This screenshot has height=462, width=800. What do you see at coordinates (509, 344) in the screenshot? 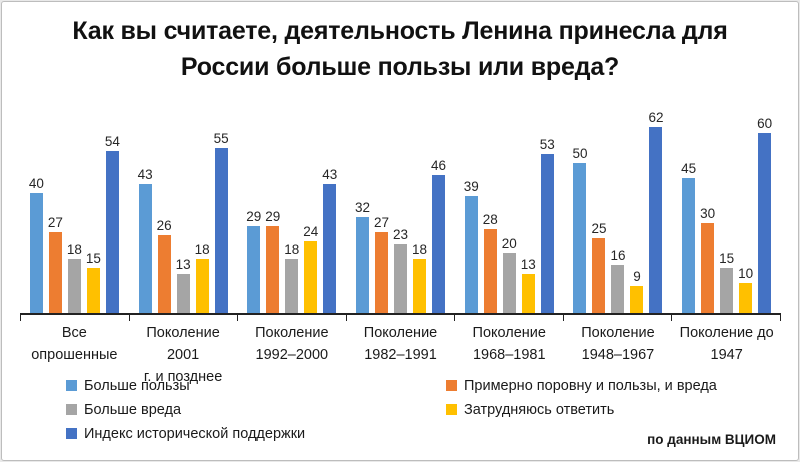
I see `category-label: Поколение 1968–1981` at bounding box center [509, 344].